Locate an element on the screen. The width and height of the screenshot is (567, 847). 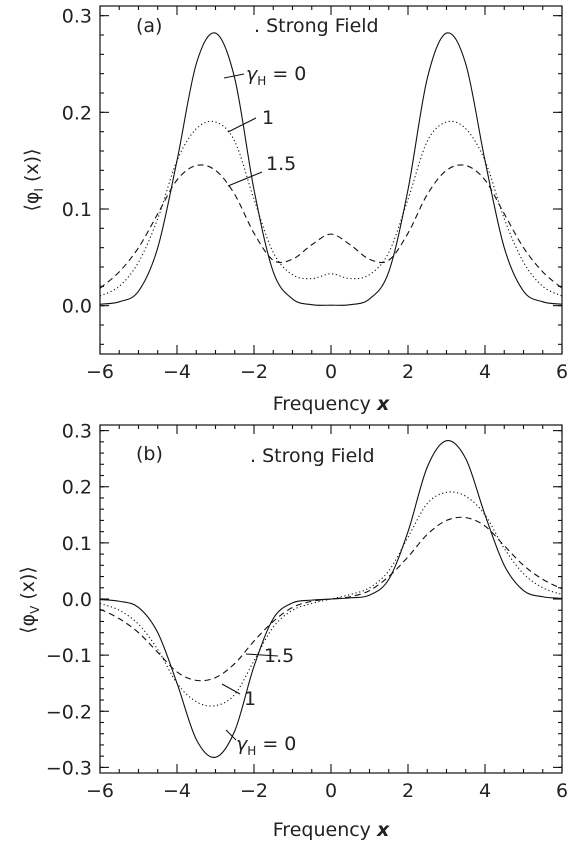
panel-a-series-dashed-line is located at coordinates (331, 226).